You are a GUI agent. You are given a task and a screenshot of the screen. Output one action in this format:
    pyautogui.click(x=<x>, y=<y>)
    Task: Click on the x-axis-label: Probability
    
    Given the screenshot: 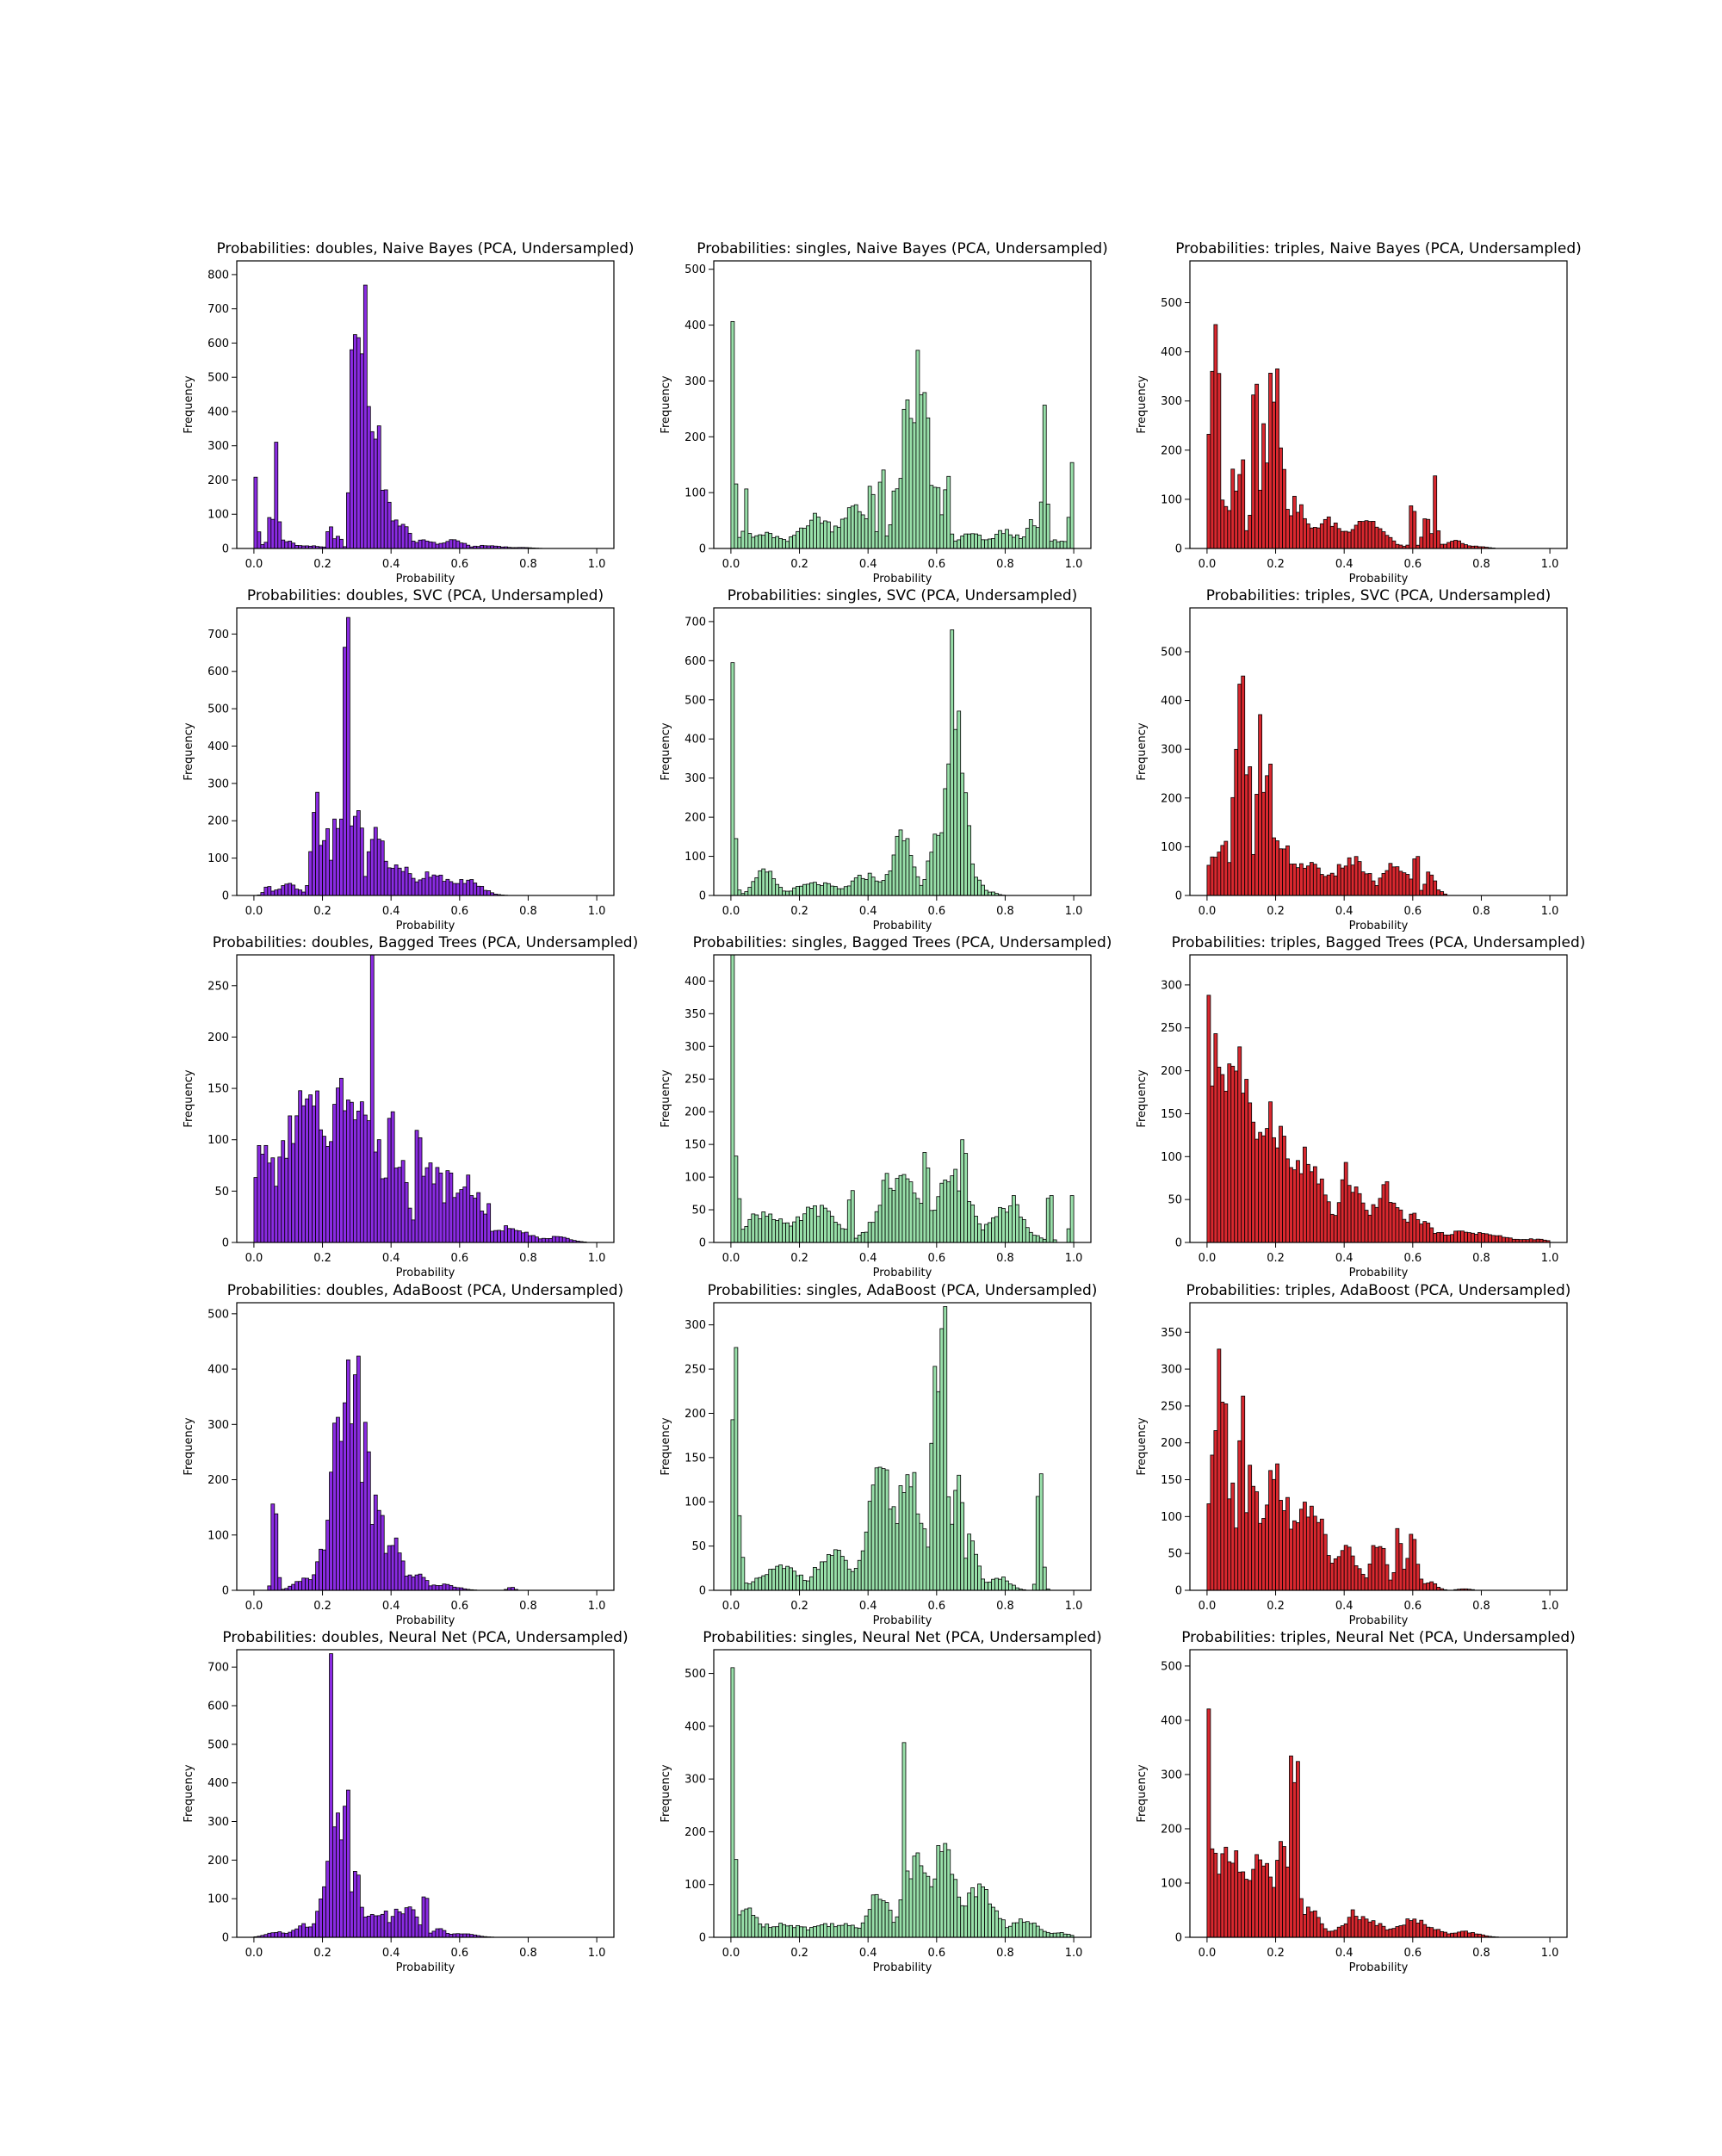 What is the action you would take?
    pyautogui.click(x=902, y=1273)
    